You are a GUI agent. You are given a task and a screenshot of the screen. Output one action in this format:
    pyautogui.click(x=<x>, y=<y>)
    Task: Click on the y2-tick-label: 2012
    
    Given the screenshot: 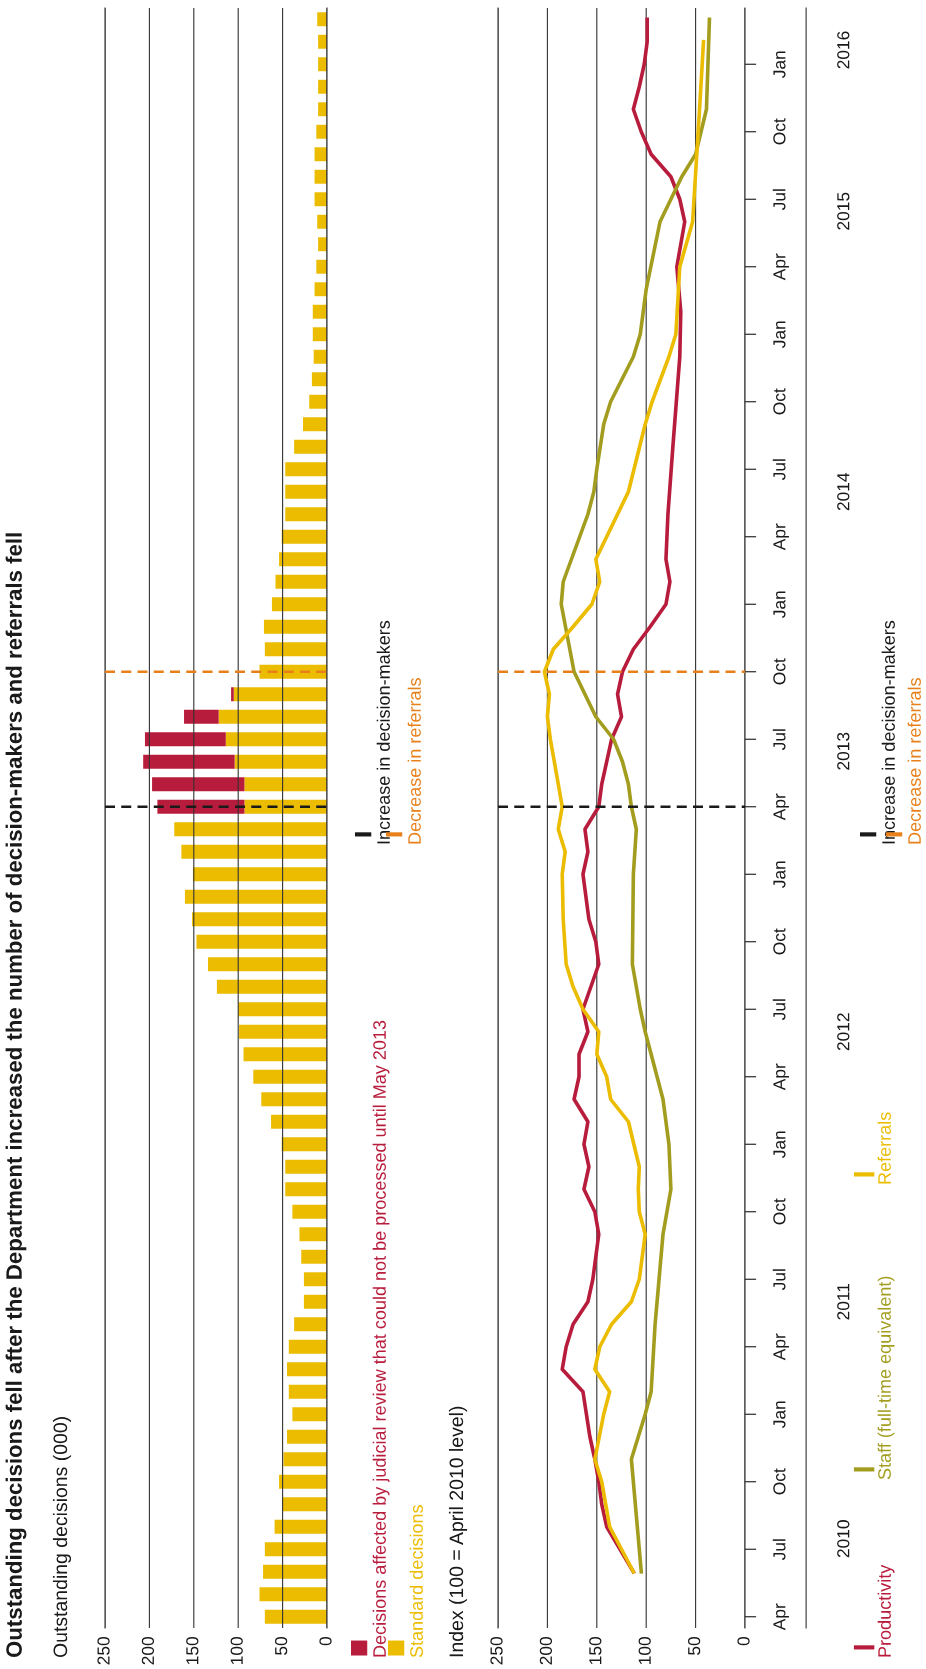 What is the action you would take?
    pyautogui.click(x=843, y=1032)
    